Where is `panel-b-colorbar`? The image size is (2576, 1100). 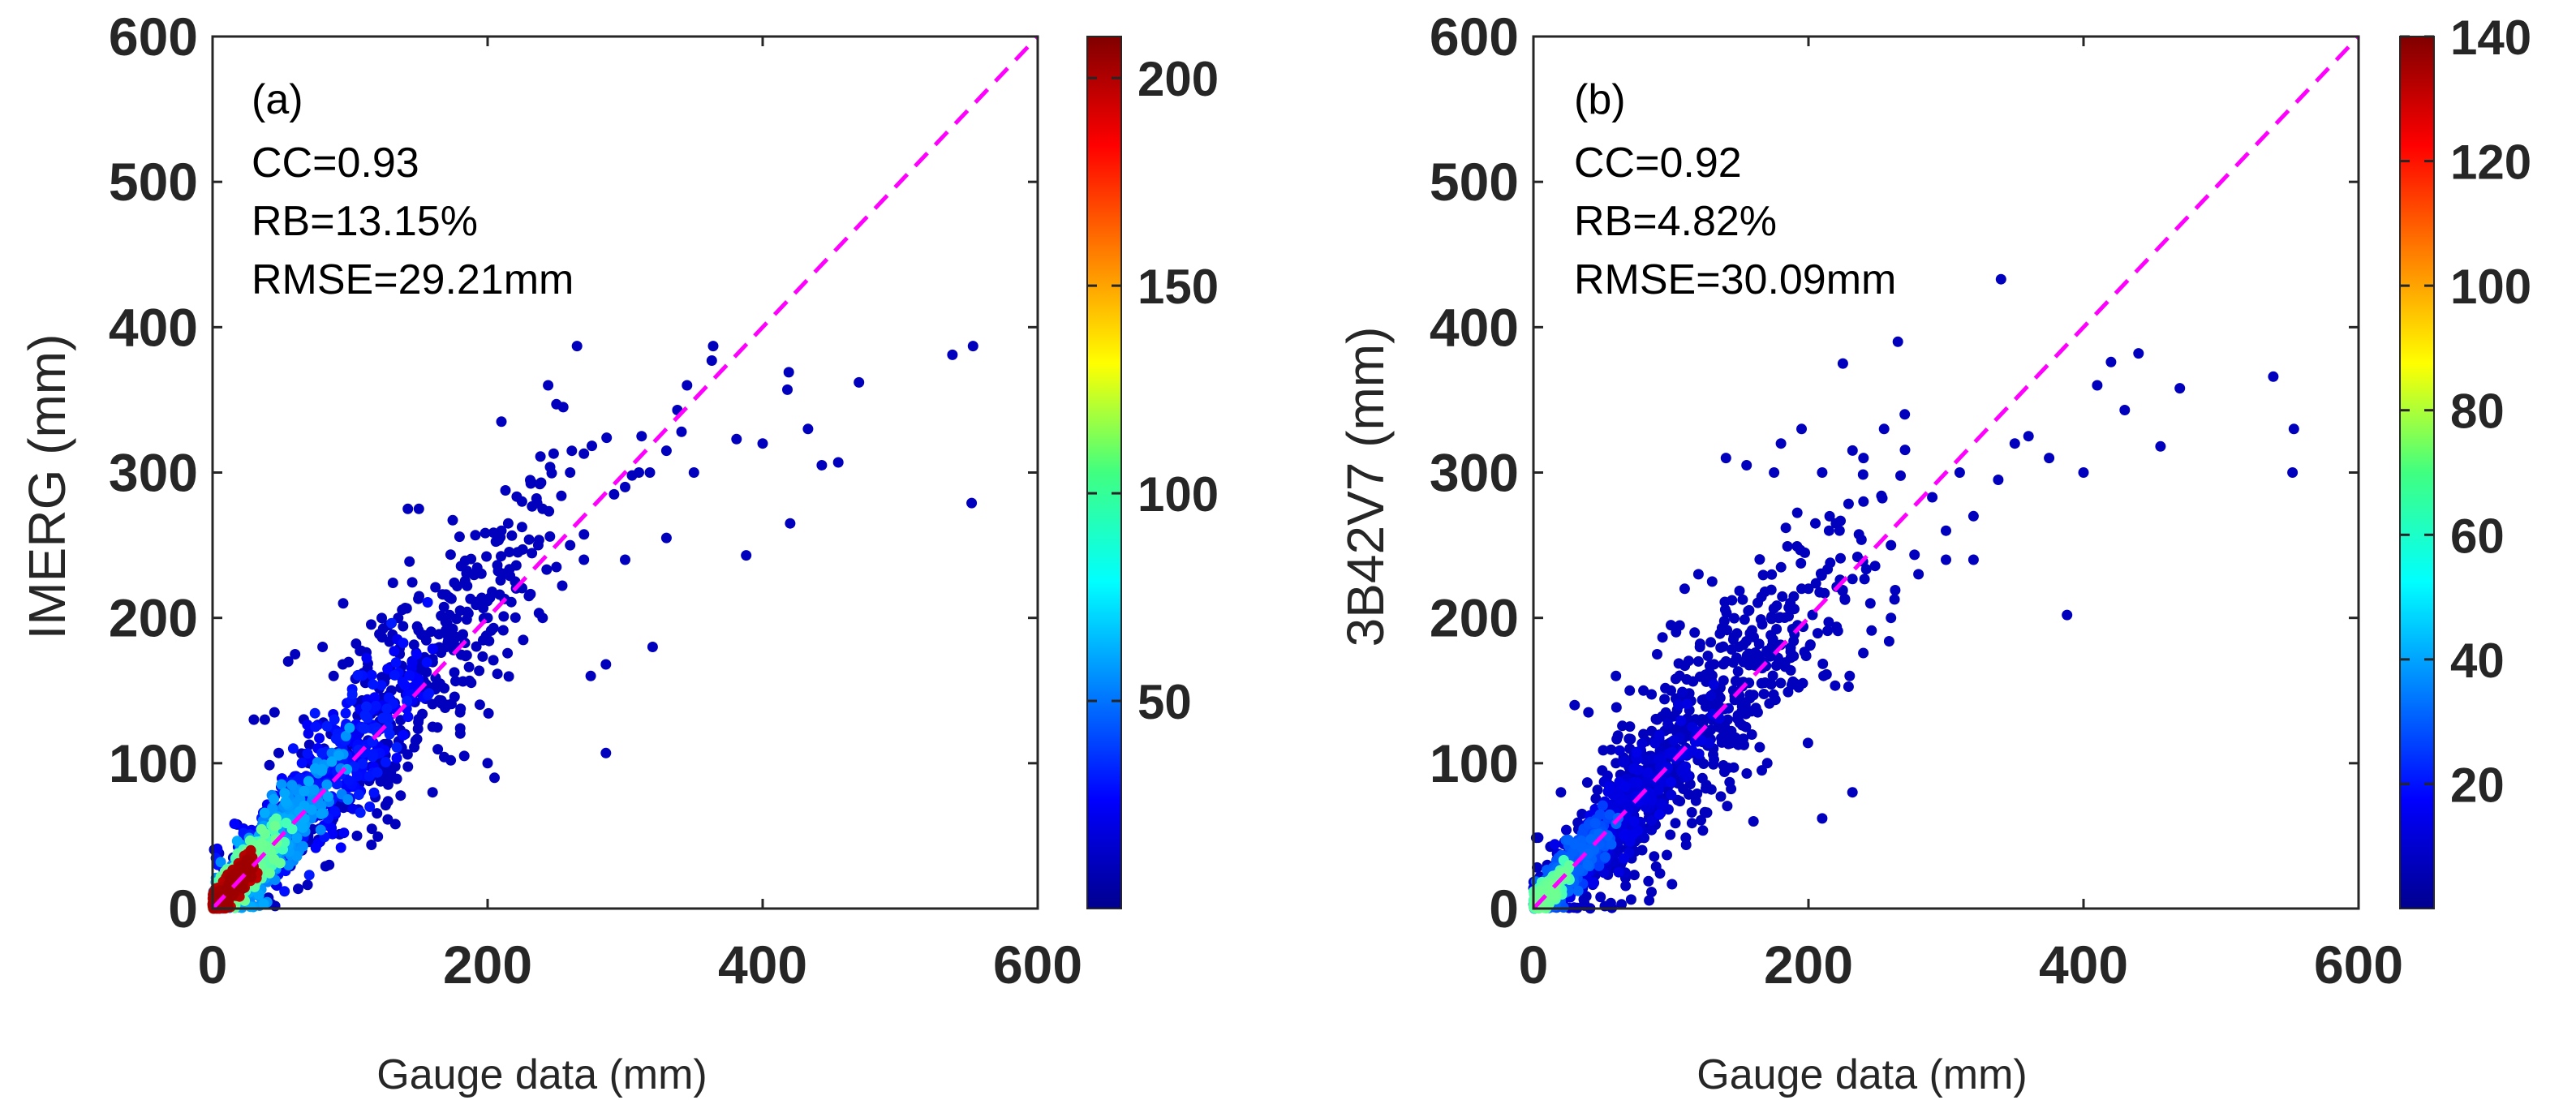 panel-b-colorbar is located at coordinates (2417, 472).